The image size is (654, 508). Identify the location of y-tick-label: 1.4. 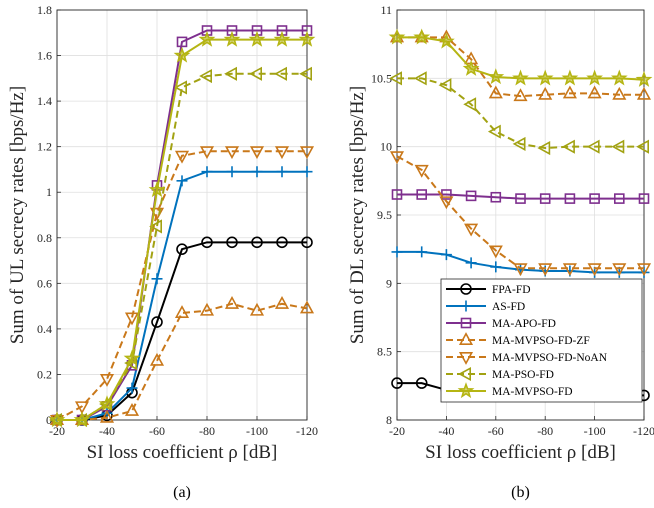
(44, 101).